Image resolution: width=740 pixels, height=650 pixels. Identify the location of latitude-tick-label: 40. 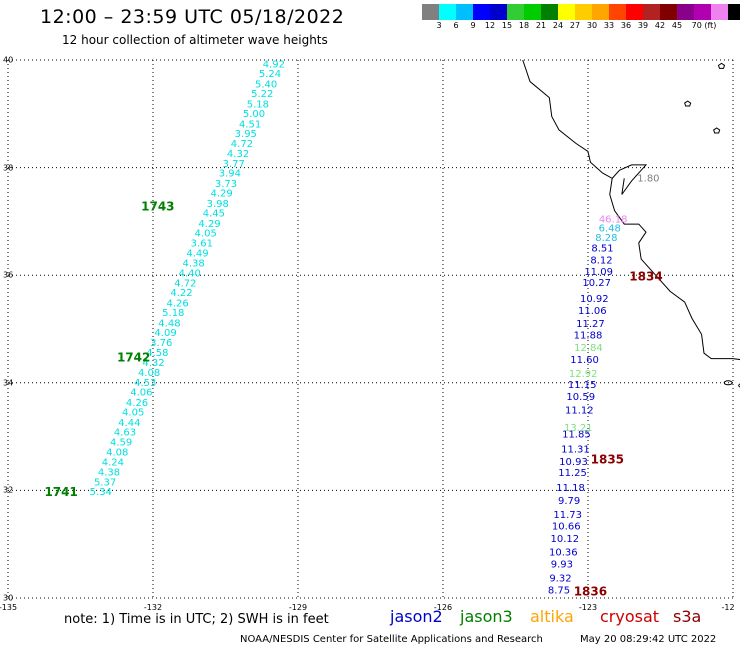
(8, 60).